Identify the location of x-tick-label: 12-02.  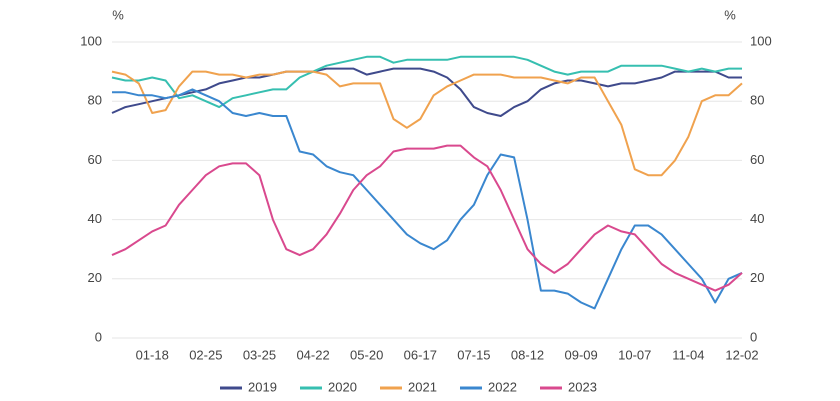
(741, 354).